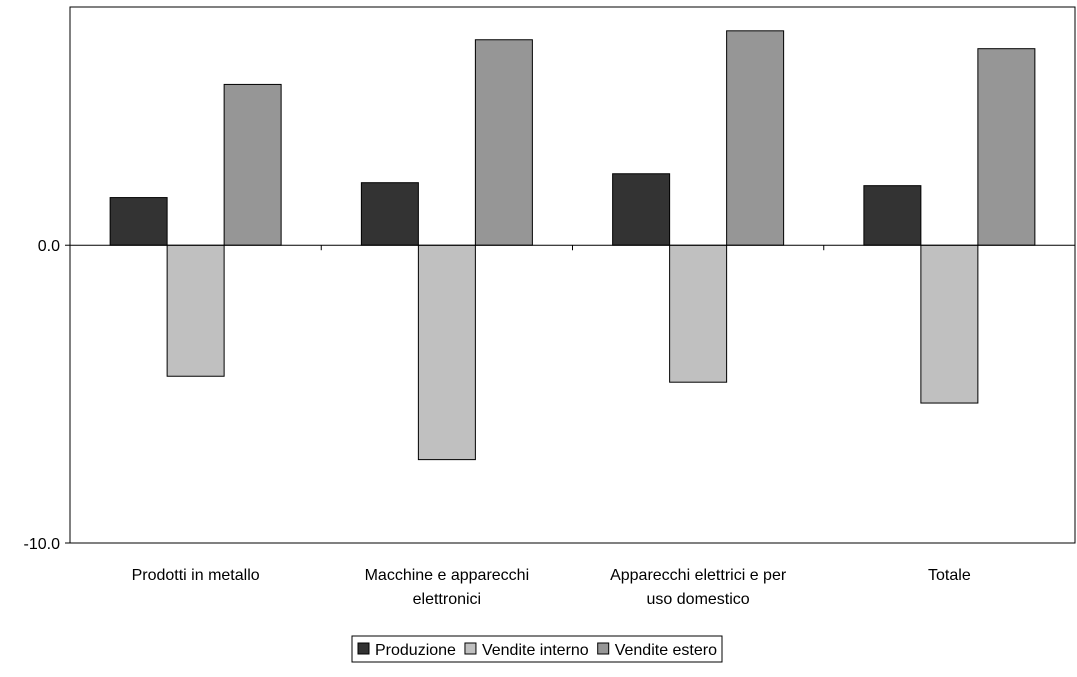  What do you see at coordinates (698, 575) in the screenshot?
I see `category-label: Apparecchi elettrici e per` at bounding box center [698, 575].